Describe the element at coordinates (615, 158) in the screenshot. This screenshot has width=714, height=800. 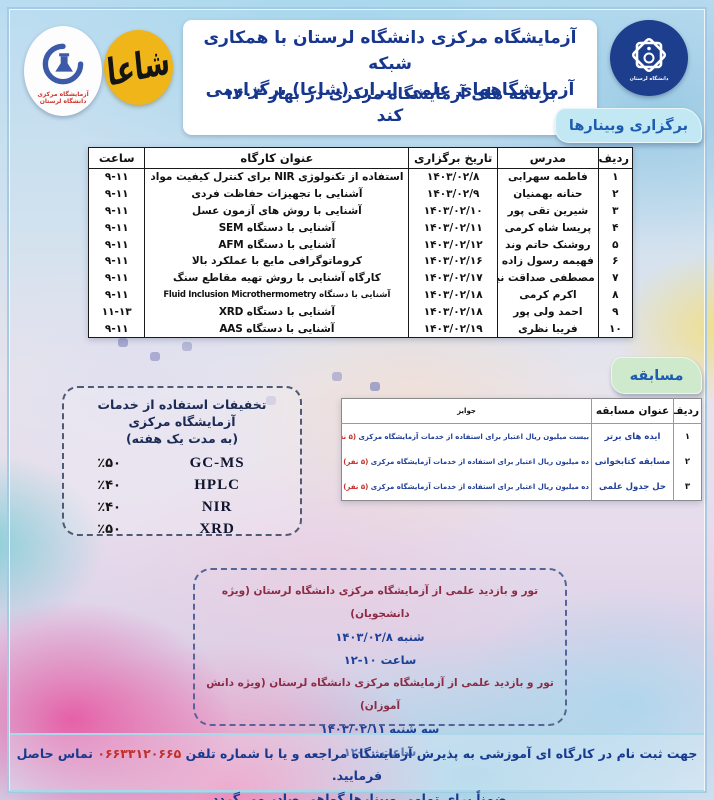
I see `column-header-row-number: ردیف` at that location.